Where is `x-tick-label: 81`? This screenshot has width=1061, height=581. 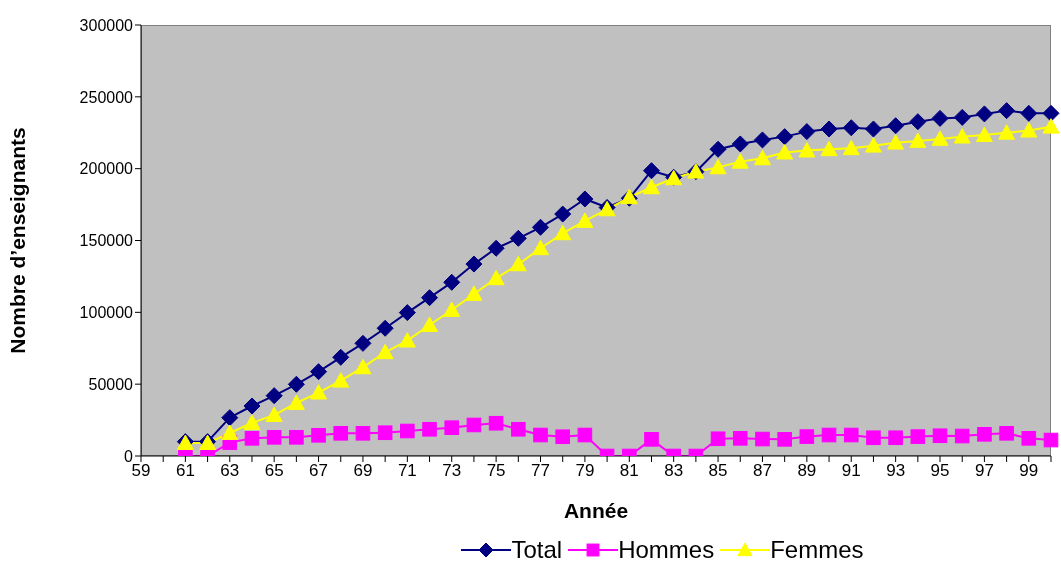
x-tick-label: 81 is located at coordinates (629, 471).